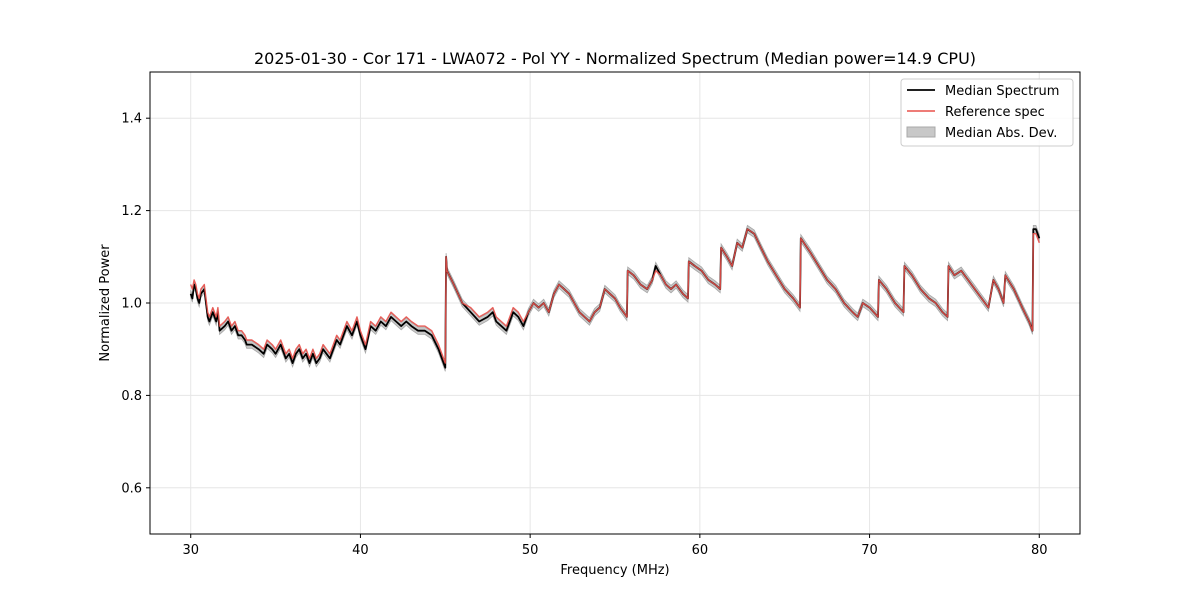  I want to click on x-axis-ticks: 30 40 50 60 70 80, so click(615, 546).